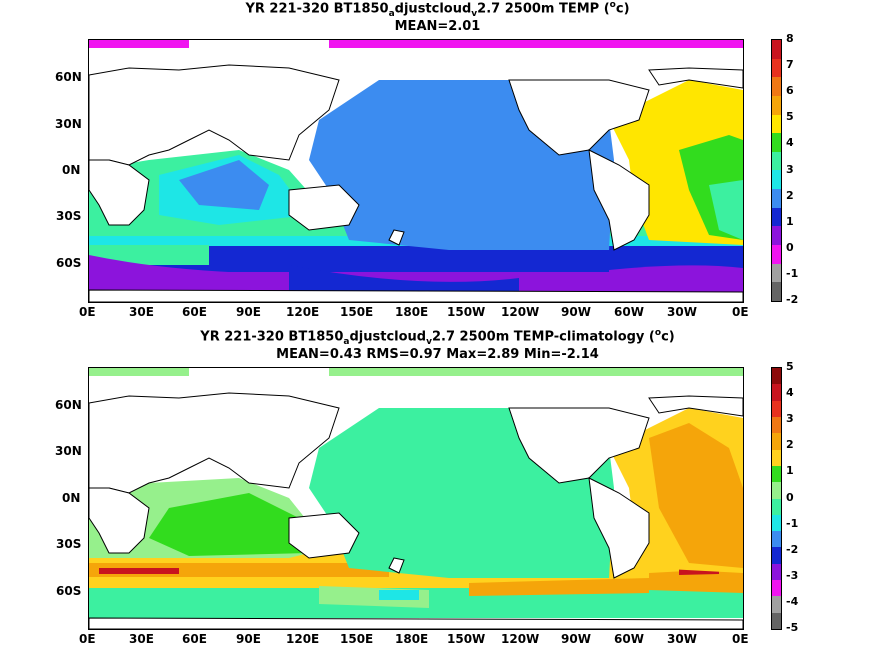  I want to click on panel2-lon-9: 90W, so click(576, 639).